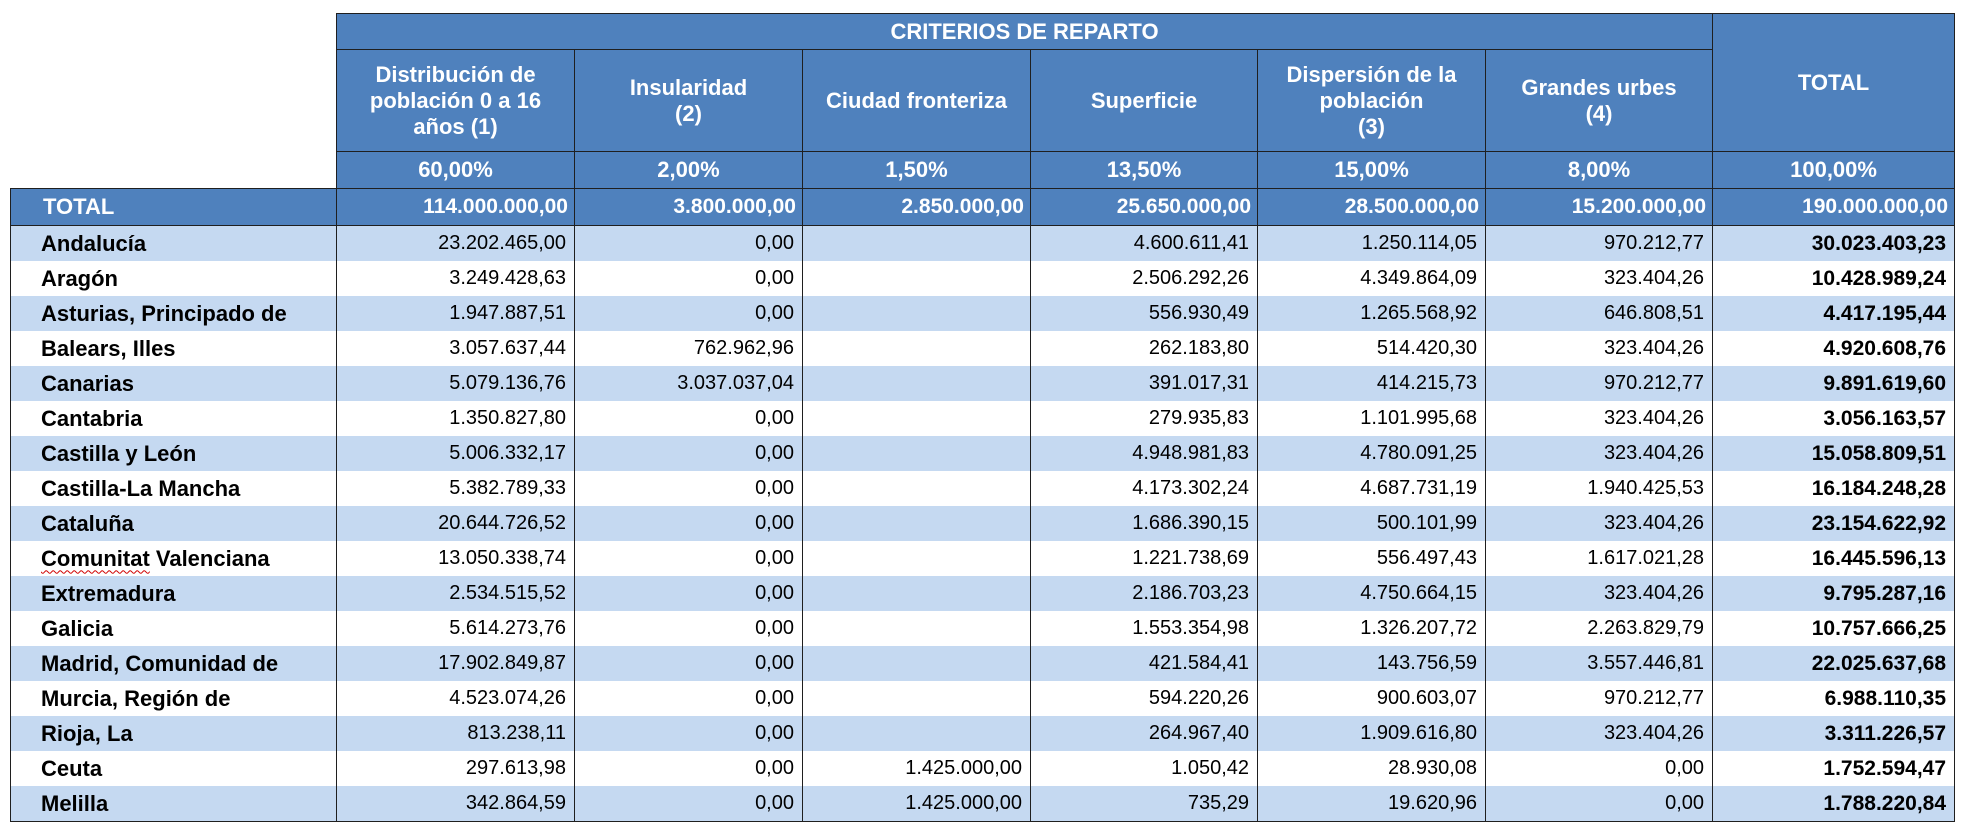 The image size is (1964, 827). Describe the element at coordinates (173, 243) in the screenshot. I see `region-name: Andalucía` at that location.